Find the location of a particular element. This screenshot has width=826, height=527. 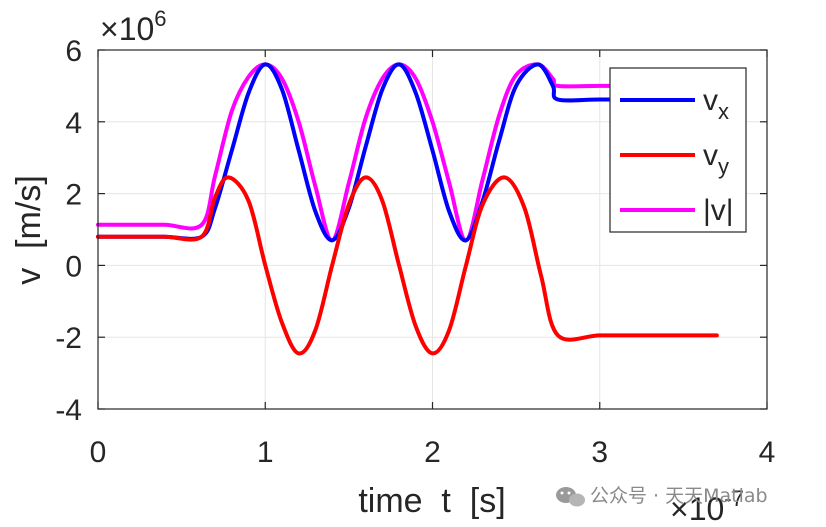

y-axis-label: v [m/s] is located at coordinates (29, 230).